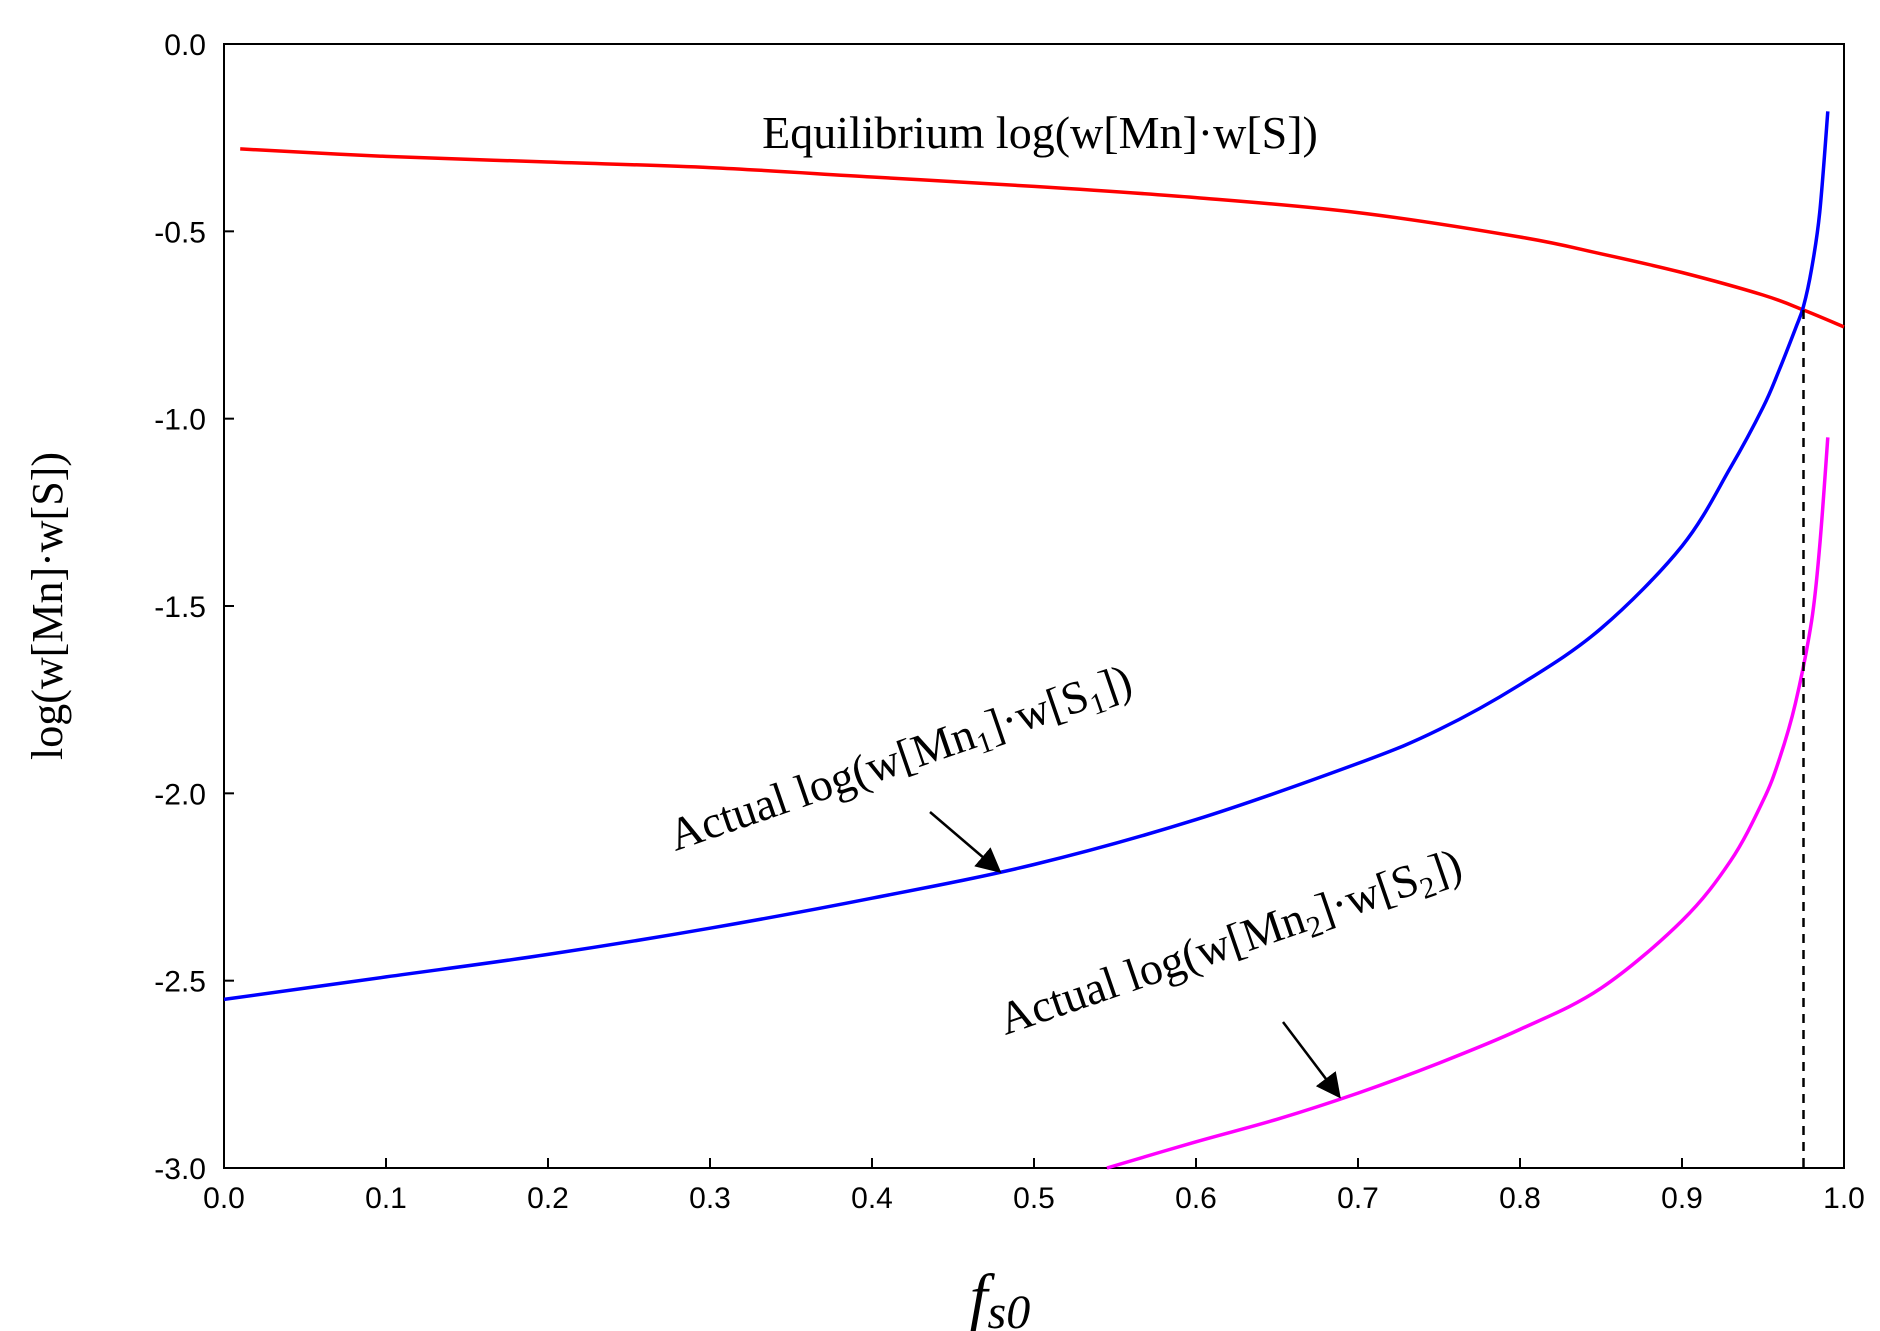 Image resolution: width=1880 pixels, height=1331 pixels. Describe the element at coordinates (548, 1198) in the screenshot. I see `x-tick-label: 0.2` at that location.